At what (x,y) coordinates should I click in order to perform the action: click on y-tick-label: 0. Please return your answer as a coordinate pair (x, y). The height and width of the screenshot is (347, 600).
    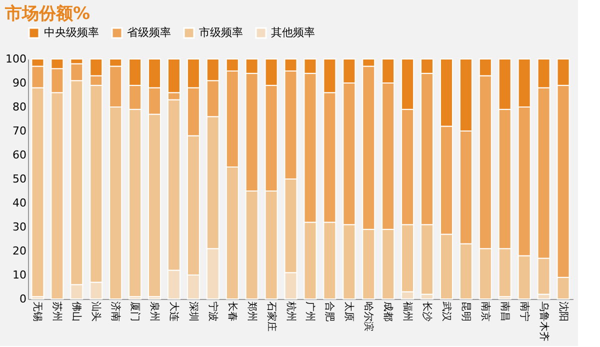
    Looking at the image, I should click on (23, 299).